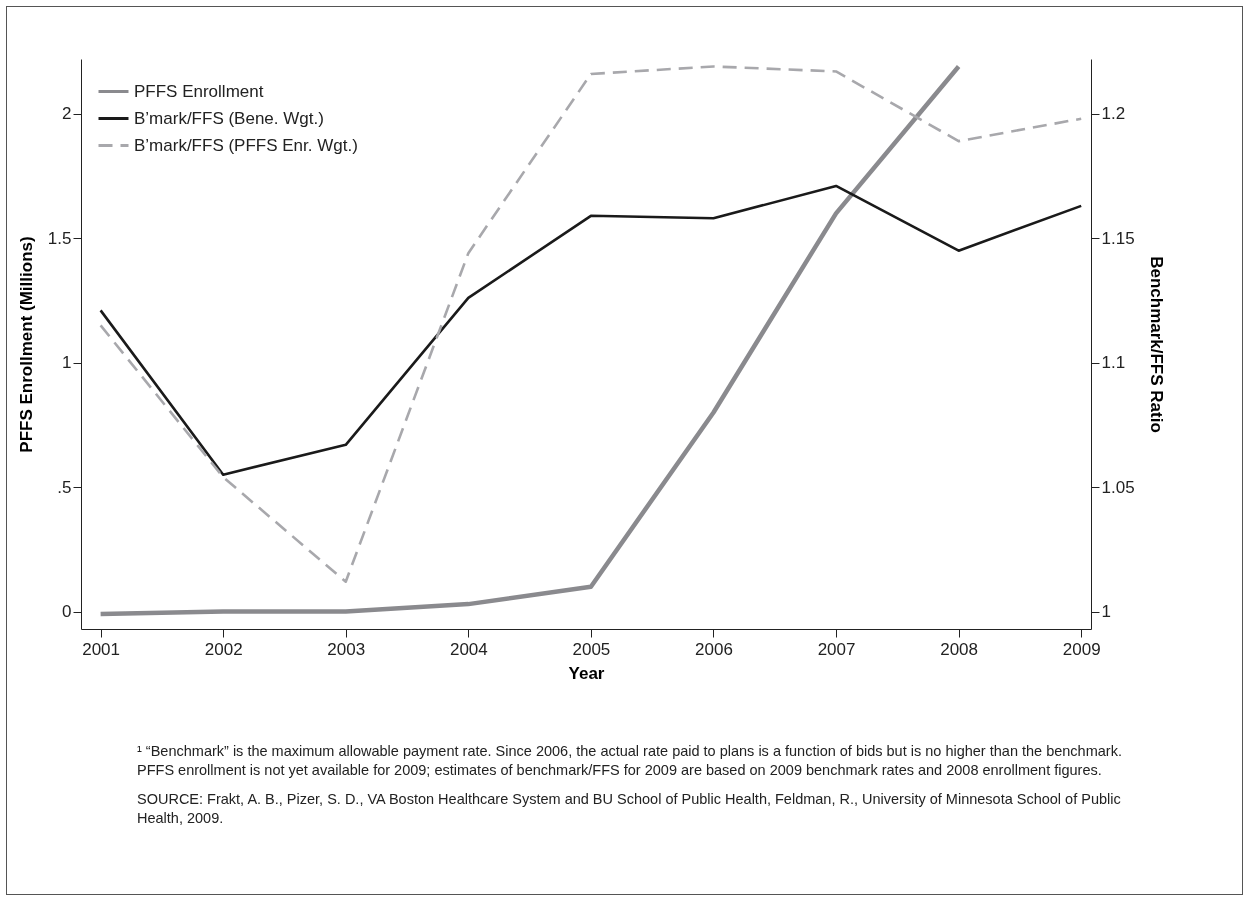 The width and height of the screenshot is (1251, 903). Describe the element at coordinates (229, 118) in the screenshot. I see `legend-label: B’mark/FFS (Bene. Wgt.)` at that location.